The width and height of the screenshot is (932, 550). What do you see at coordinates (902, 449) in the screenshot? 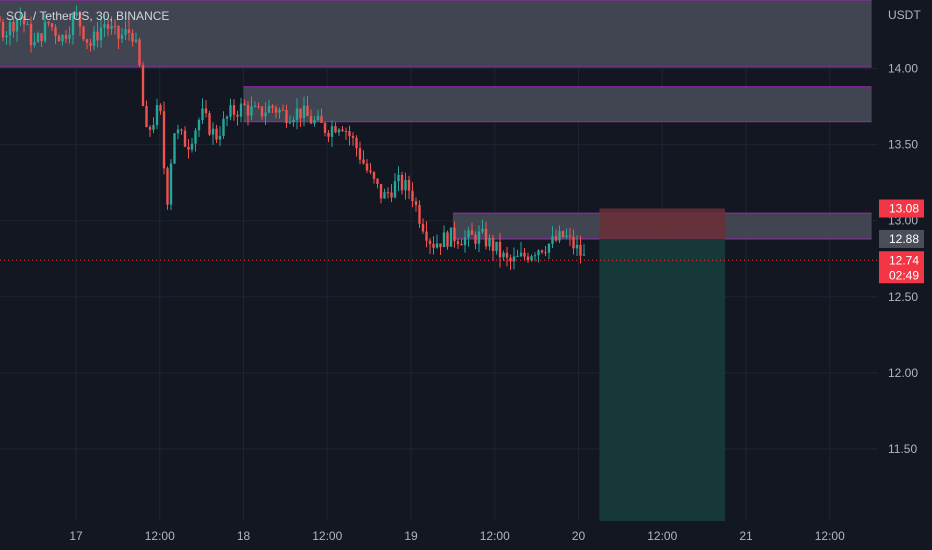
I see `y-tick-label: 11.50` at bounding box center [902, 449].